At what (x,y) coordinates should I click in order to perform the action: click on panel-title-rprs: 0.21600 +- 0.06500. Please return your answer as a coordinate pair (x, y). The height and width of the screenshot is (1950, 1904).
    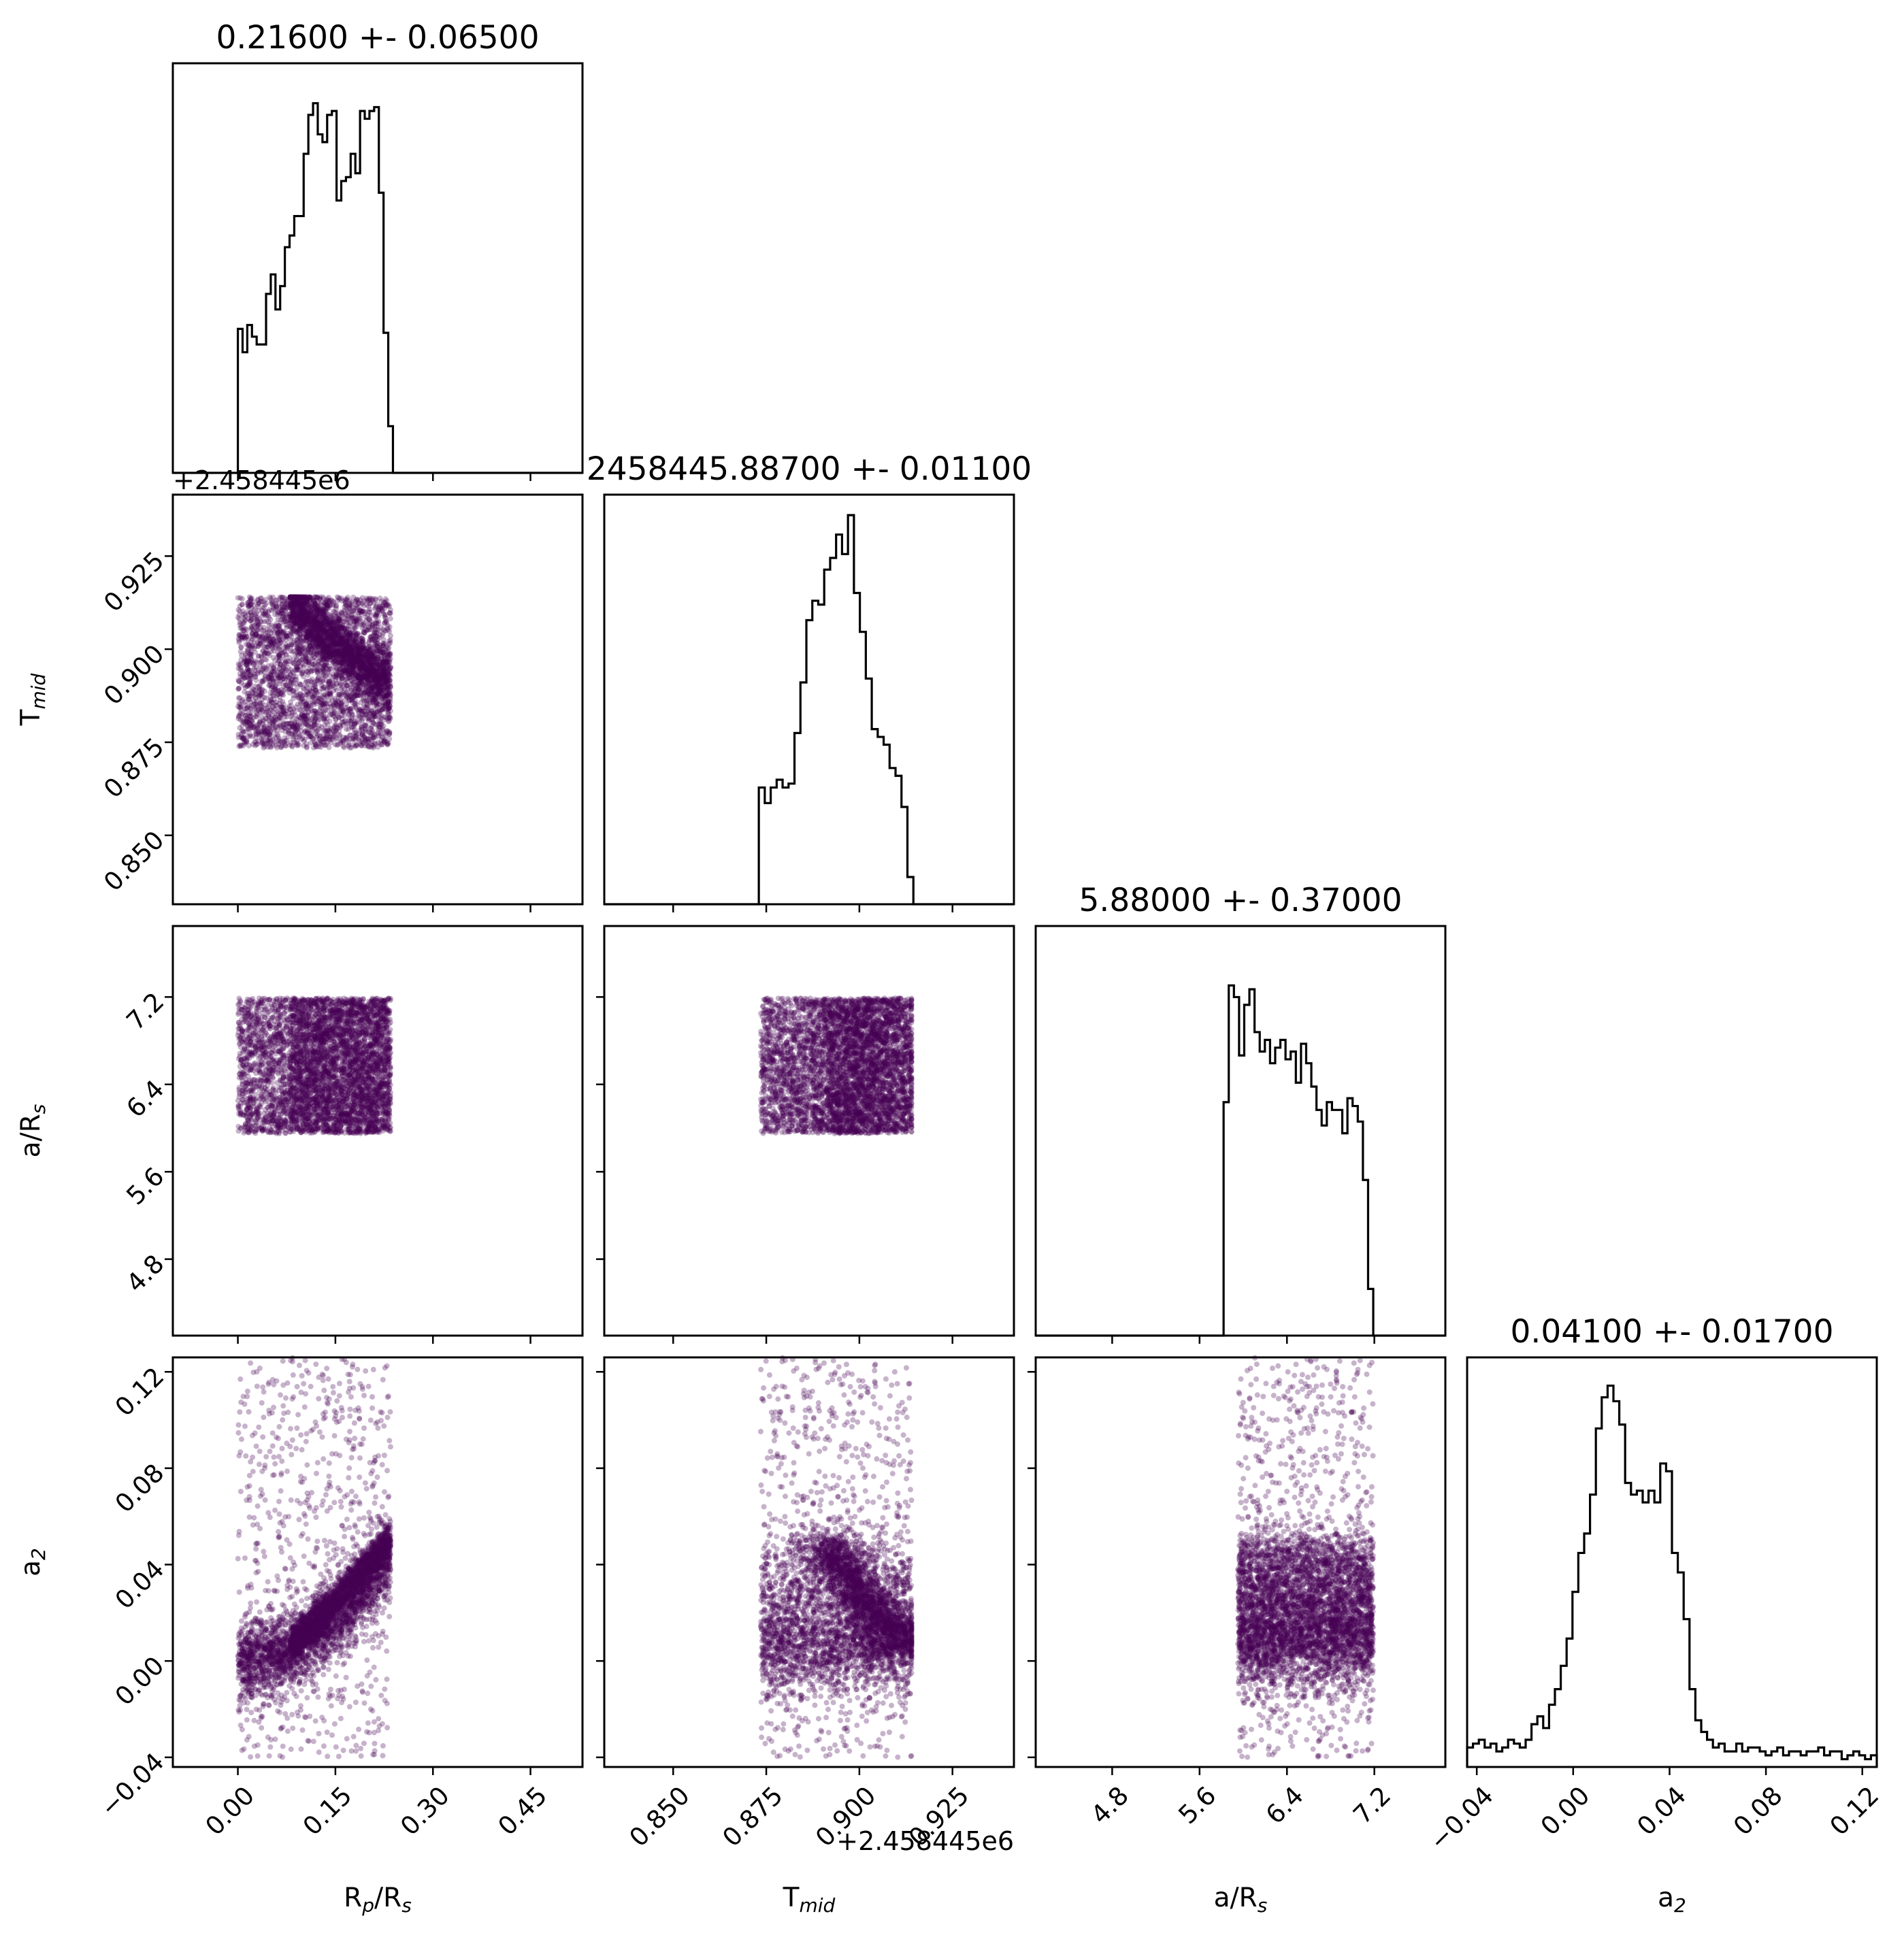
    Looking at the image, I should click on (378, 37).